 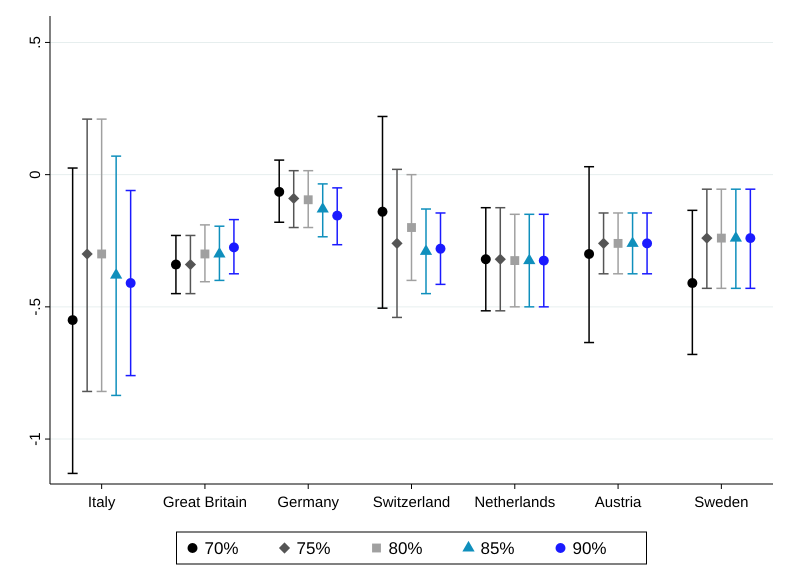 What do you see at coordinates (515, 502) in the screenshot?
I see `x-tick-label: Netherlands` at bounding box center [515, 502].